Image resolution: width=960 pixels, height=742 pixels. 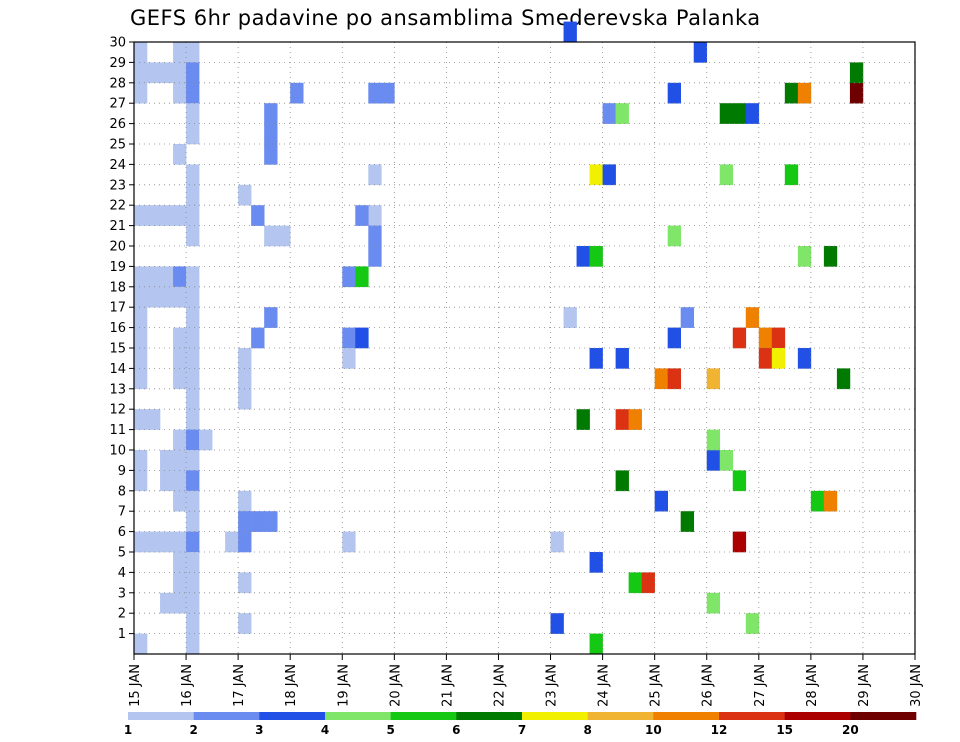 I want to click on legend-label: 7, so click(x=522, y=730).